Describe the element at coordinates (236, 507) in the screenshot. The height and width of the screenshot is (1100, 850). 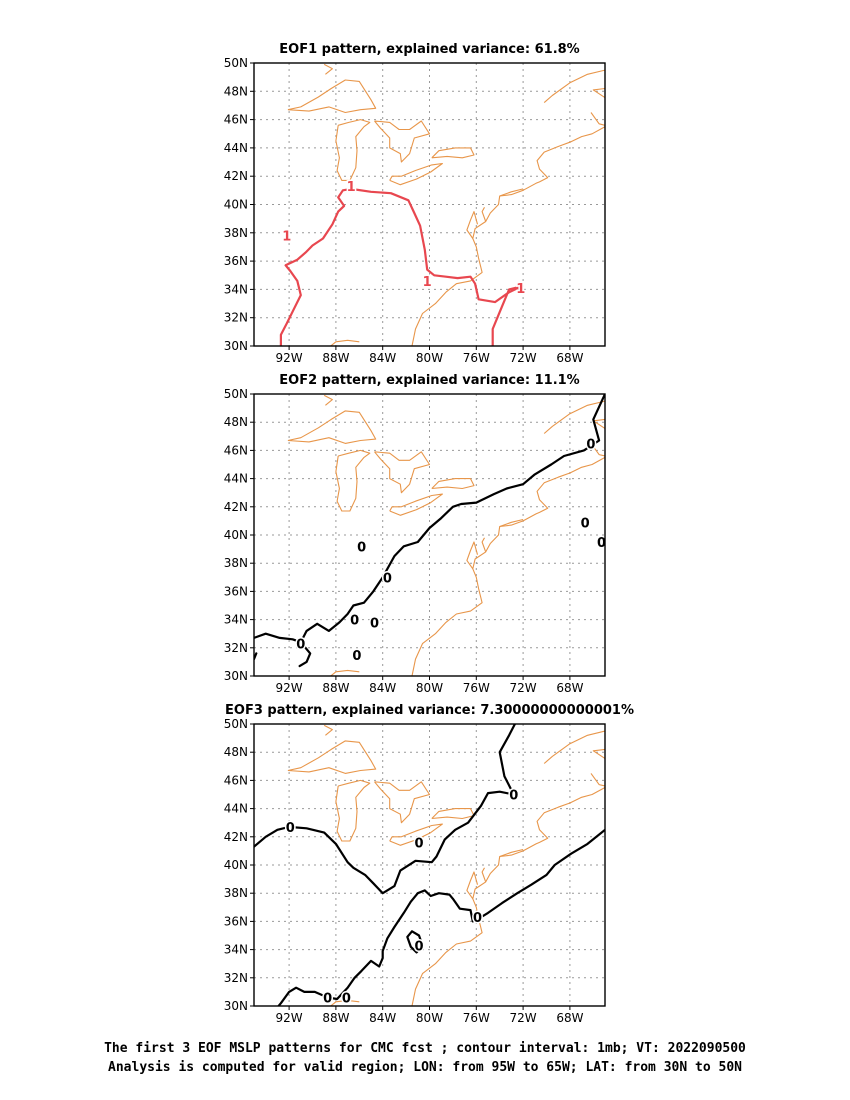
I see `y-tick-label: 42N` at that location.